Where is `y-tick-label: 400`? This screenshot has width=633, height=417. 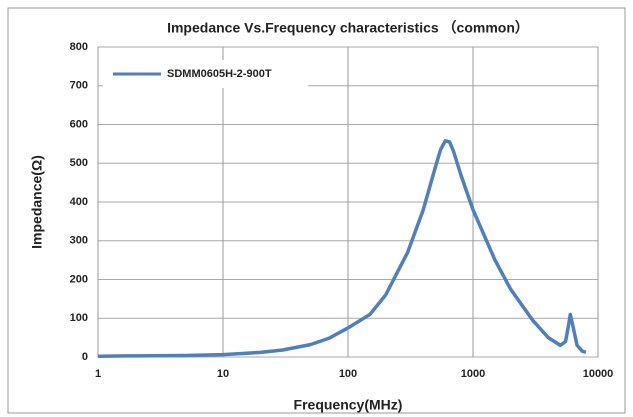 y-tick-label: 400 is located at coordinates (79, 202).